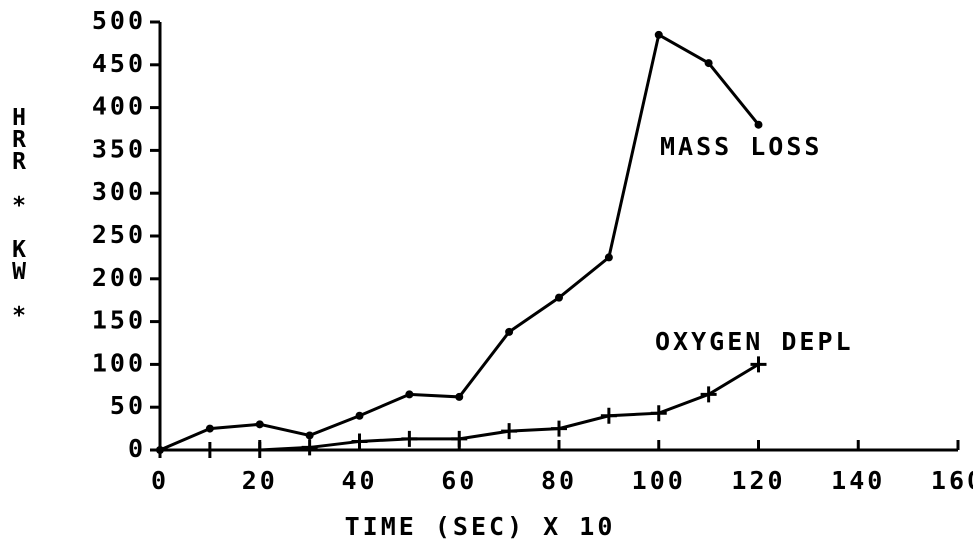 The image size is (973, 549). I want to click on y-tick-label: 50, so click(128, 405).